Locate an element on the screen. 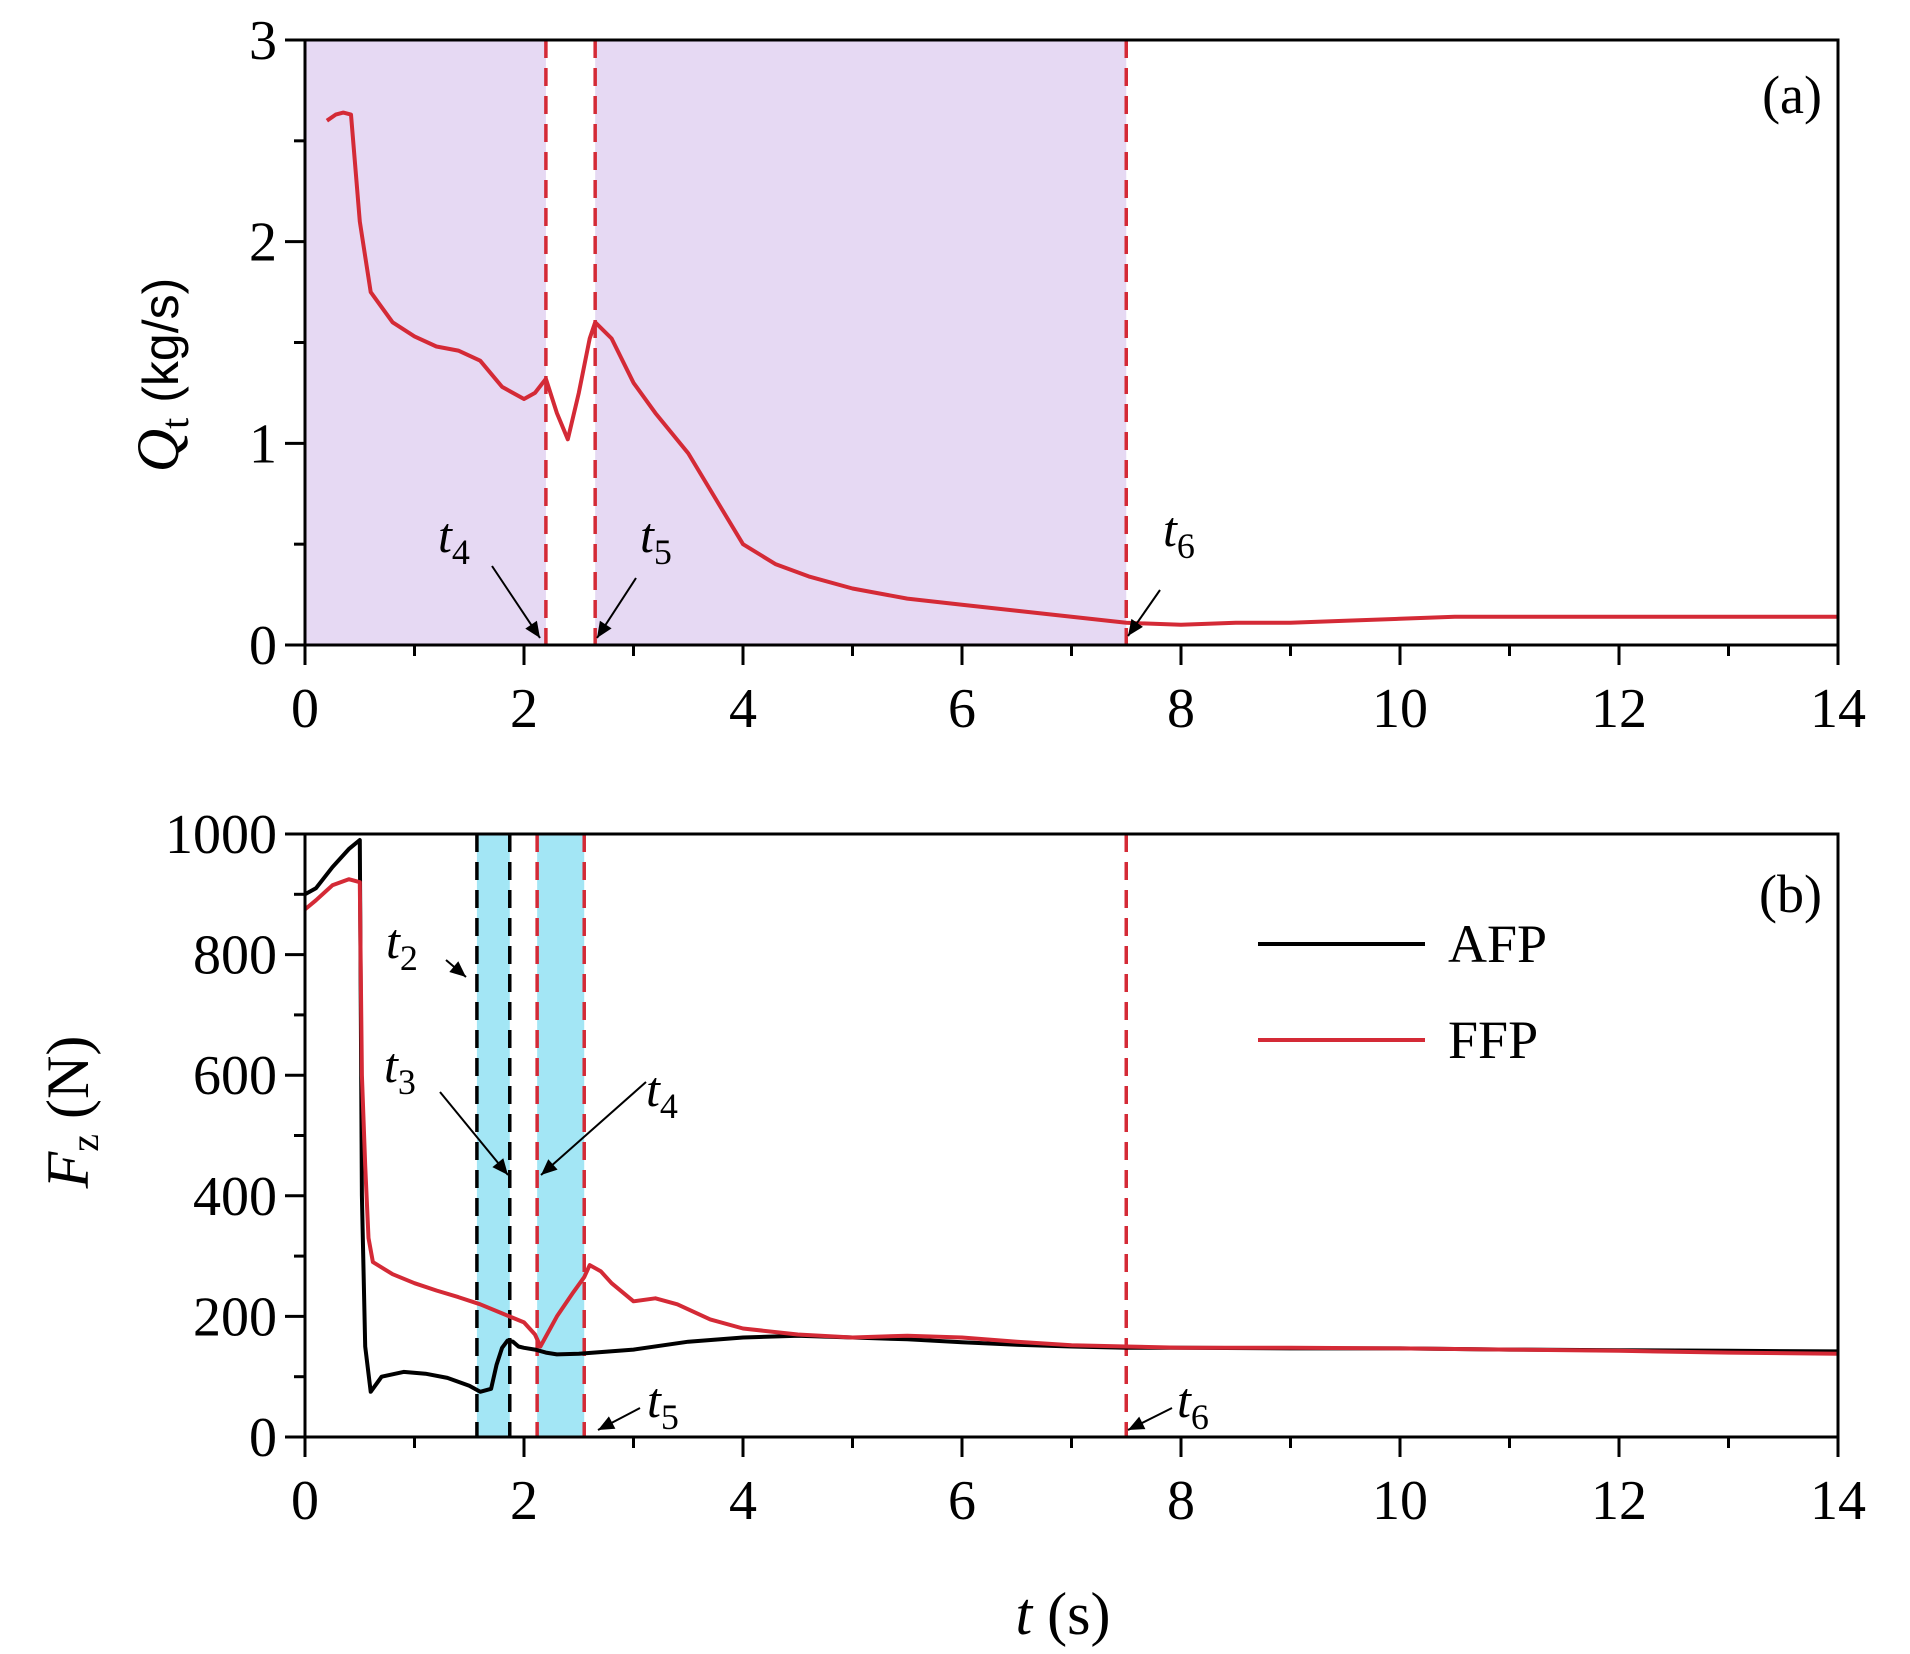  panel-a-ylabel-unit: (kg/s) is located at coordinates (161, 340).